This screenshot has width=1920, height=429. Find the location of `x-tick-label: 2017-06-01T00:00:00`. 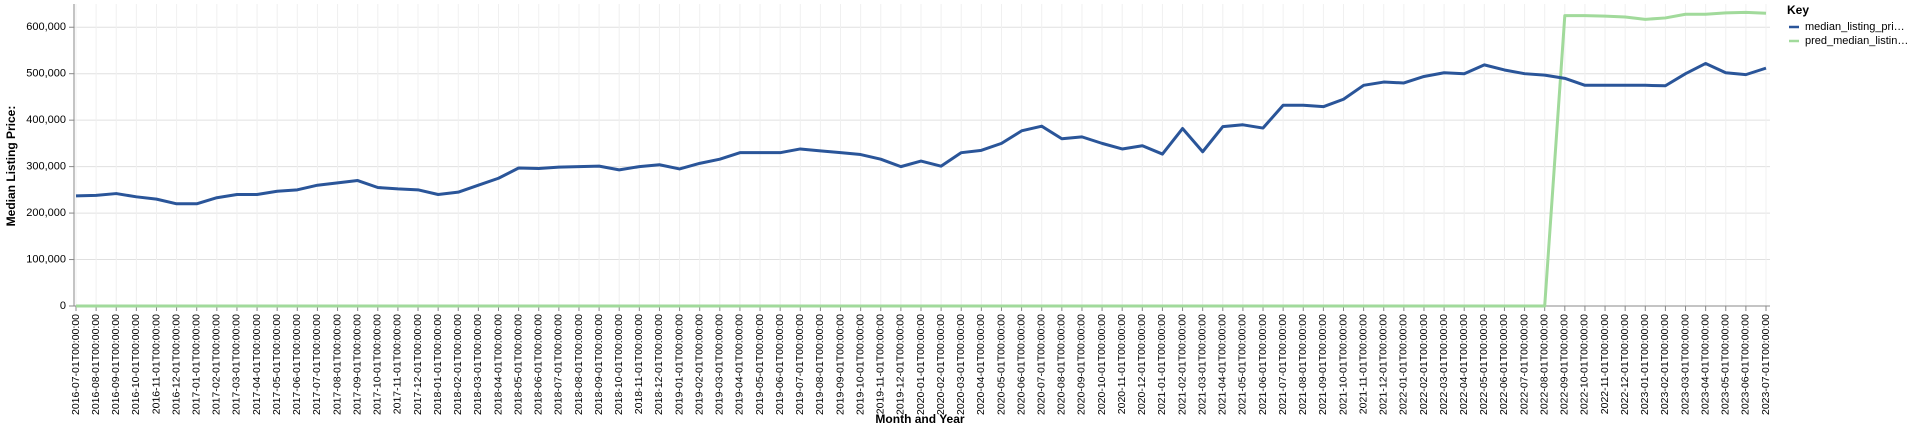

x-tick-label: 2017-06-01T00:00:00 is located at coordinates (297, 364).